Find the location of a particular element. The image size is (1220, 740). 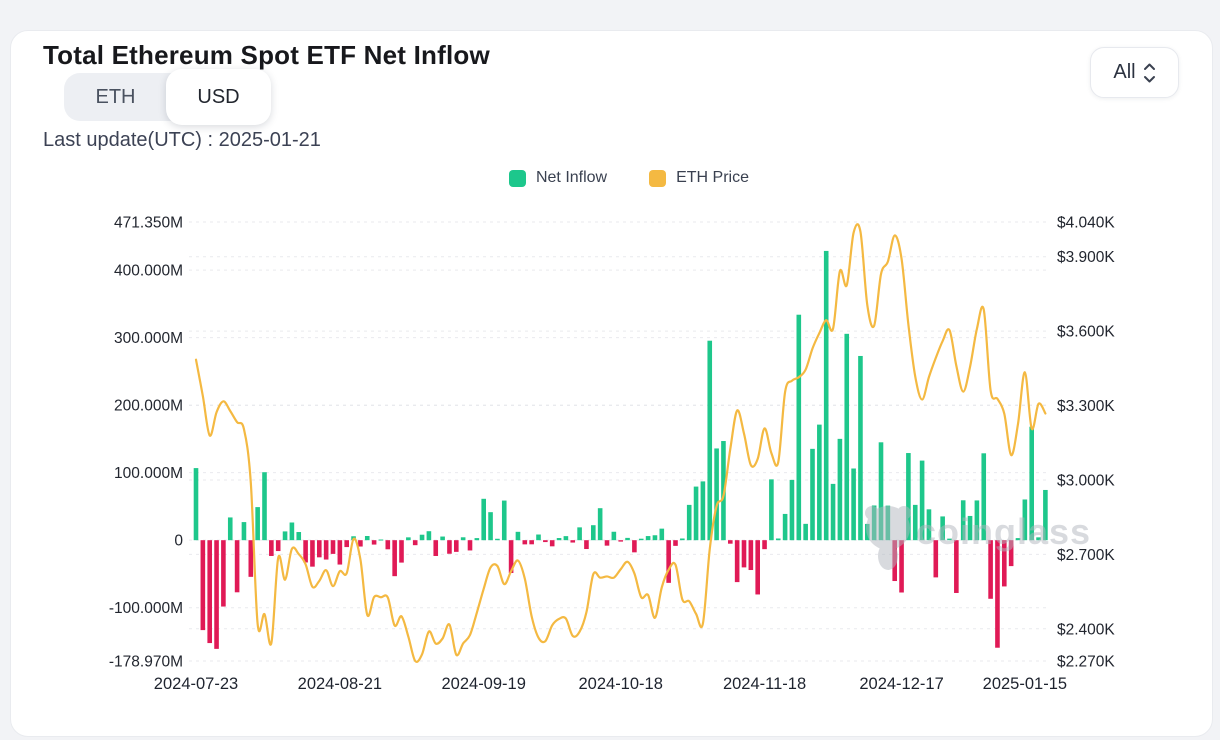

legend-item-net-inflow: Net Inflow is located at coordinates (558, 178).